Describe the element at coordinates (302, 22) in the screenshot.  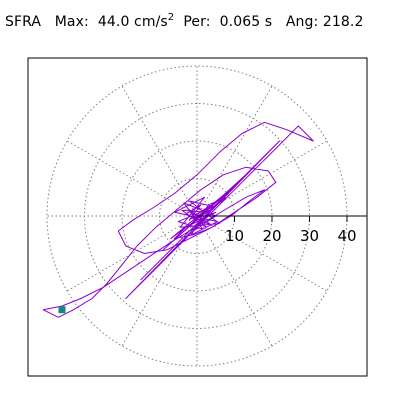
I see `angle-label: Ang:` at that location.